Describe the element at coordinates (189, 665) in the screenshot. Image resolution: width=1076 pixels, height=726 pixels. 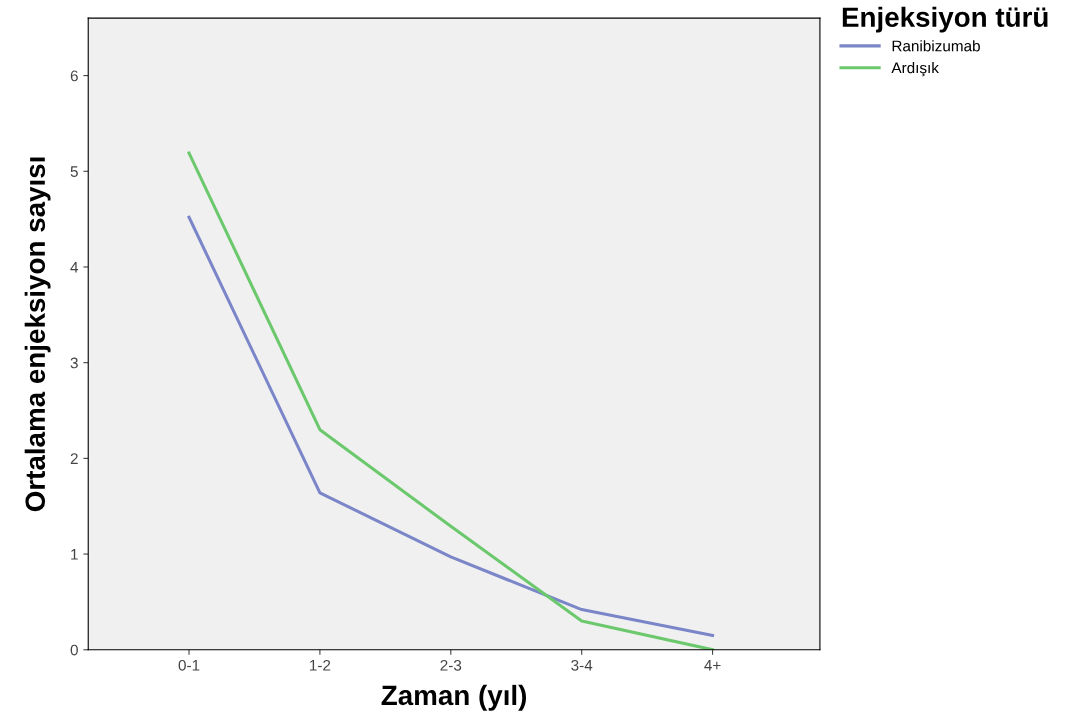
I see `x-tick-label: 0-1` at that location.